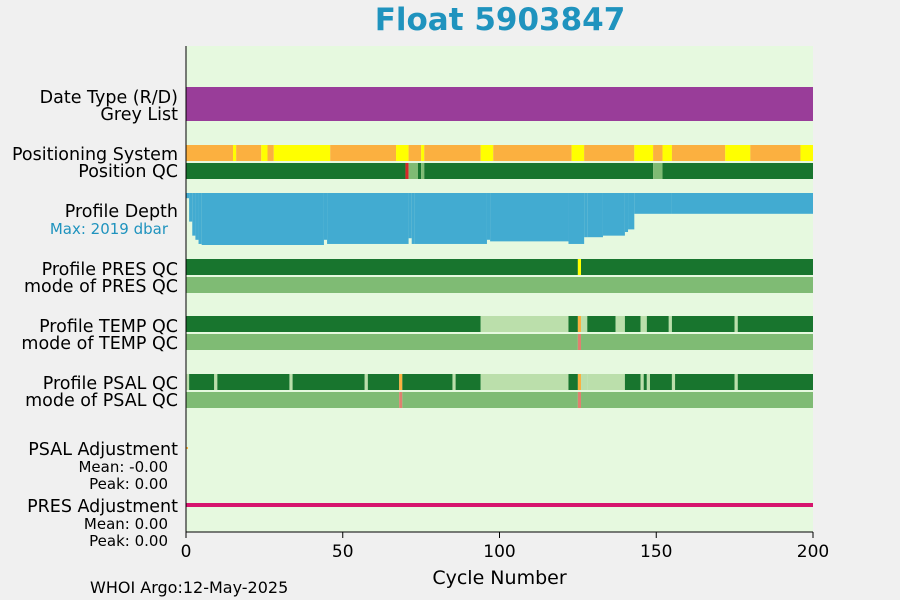 The image size is (900, 600). I want to click on row-label-2: Positioning System, so click(95, 155).